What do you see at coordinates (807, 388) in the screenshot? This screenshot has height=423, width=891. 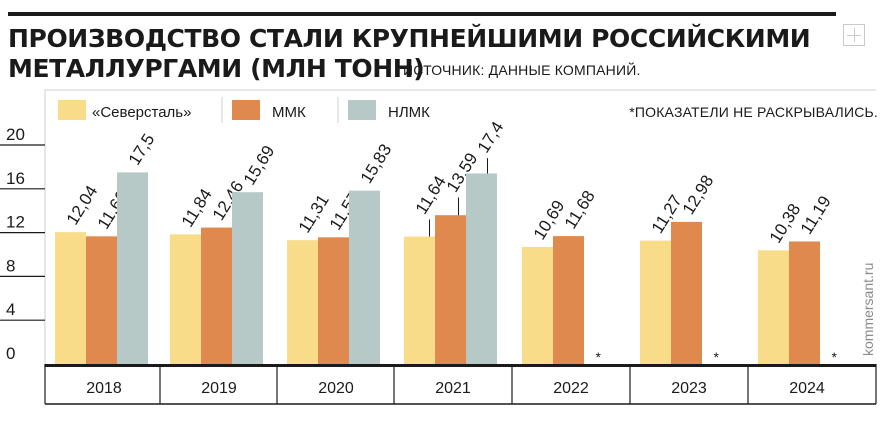 I see `x-tick-label: 2024` at bounding box center [807, 388].